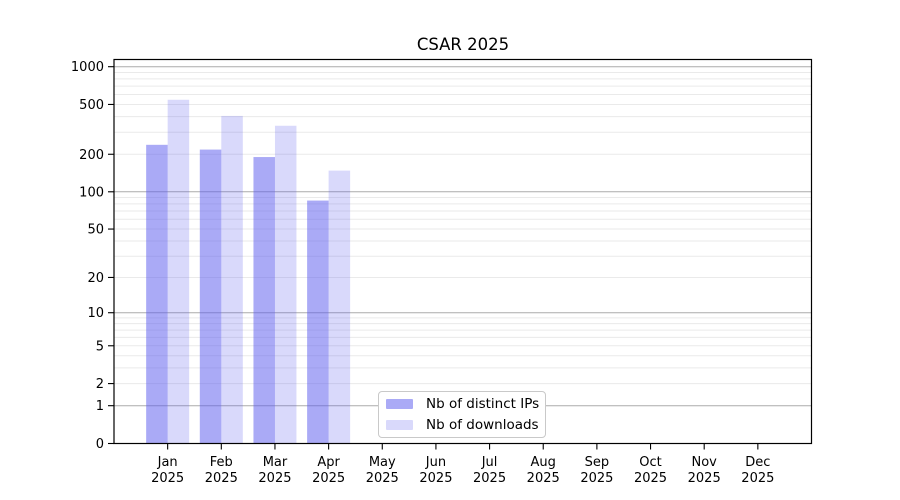 This screenshot has height=500, width=900. What do you see at coordinates (100, 346) in the screenshot?
I see `y-tick-label-5: 5` at bounding box center [100, 346].